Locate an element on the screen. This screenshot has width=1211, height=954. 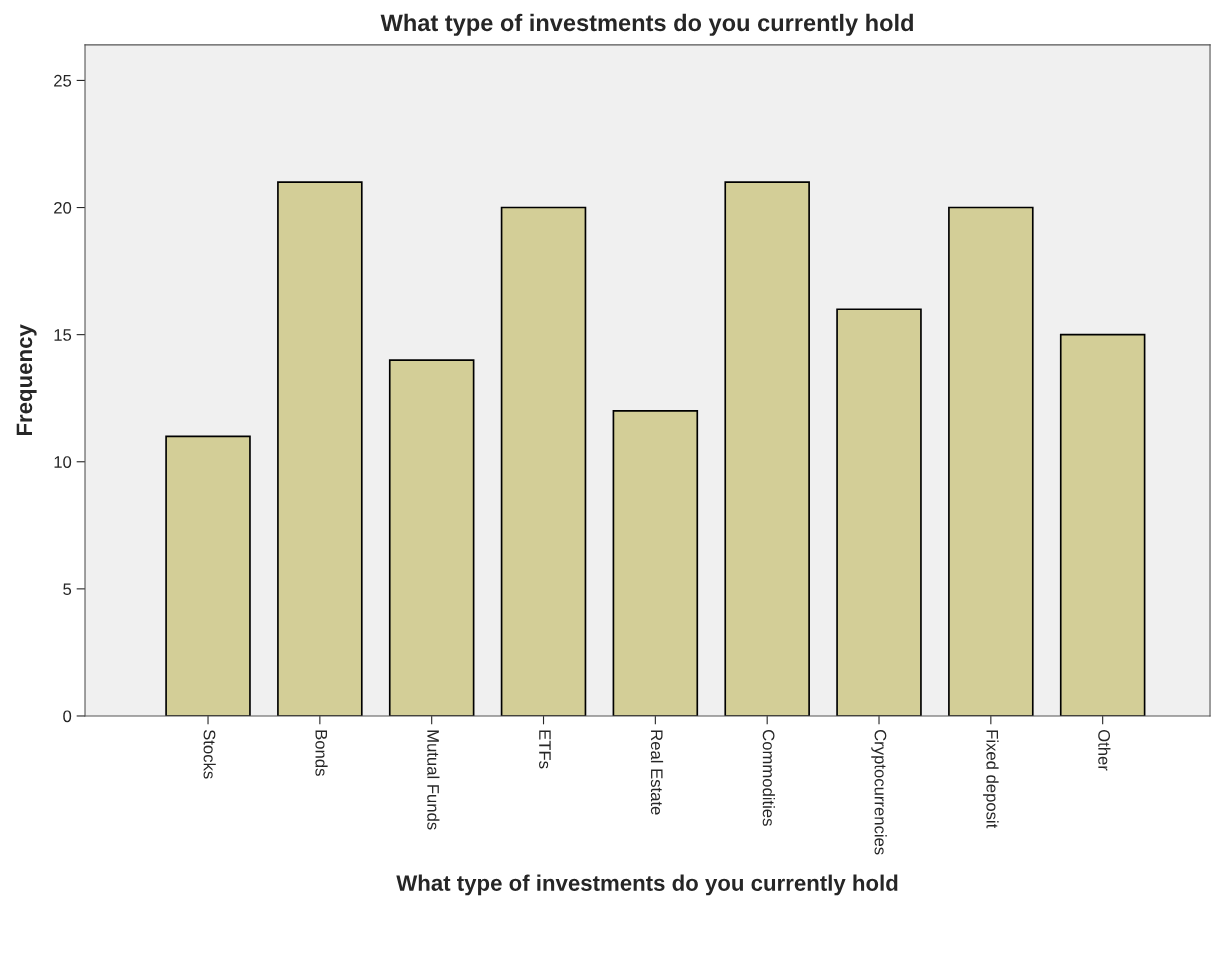
x-tick-label: Fixed deposit is located at coordinates (991, 779).